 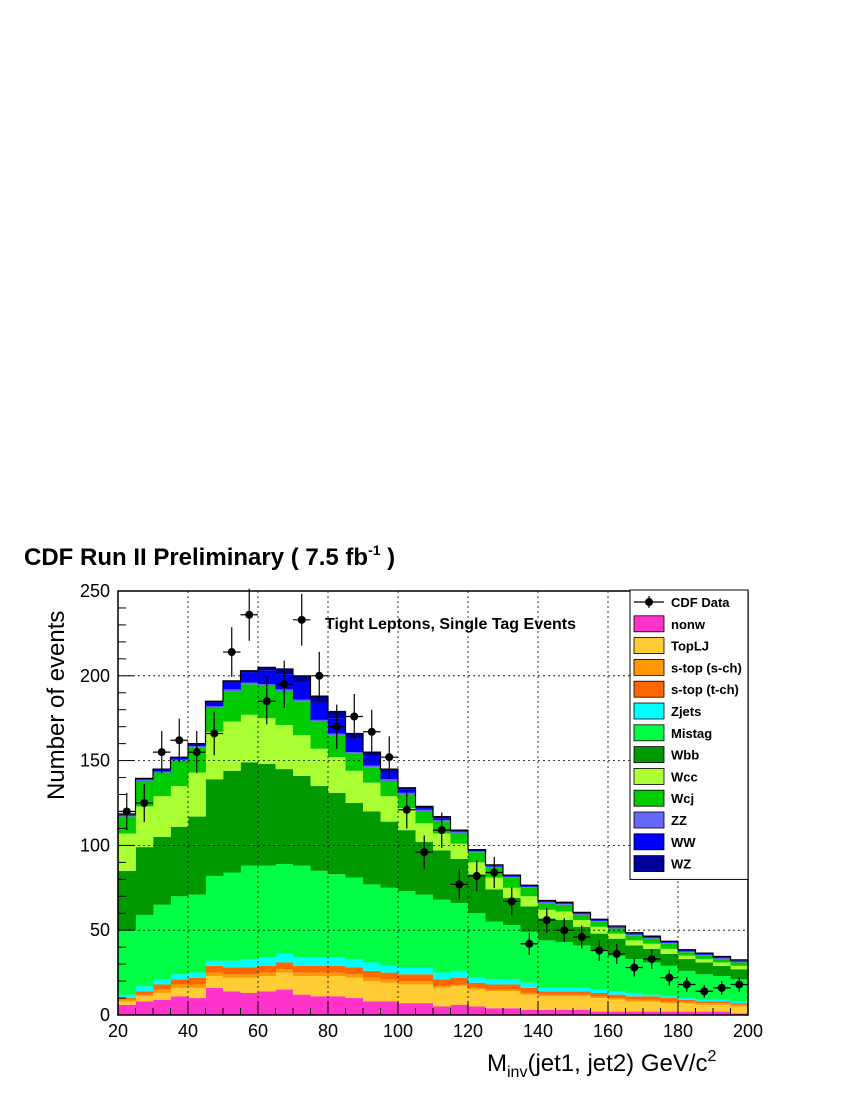 What do you see at coordinates (302, 974) in the screenshot?
I see `bar-s-top-s-ch--10` at bounding box center [302, 974].